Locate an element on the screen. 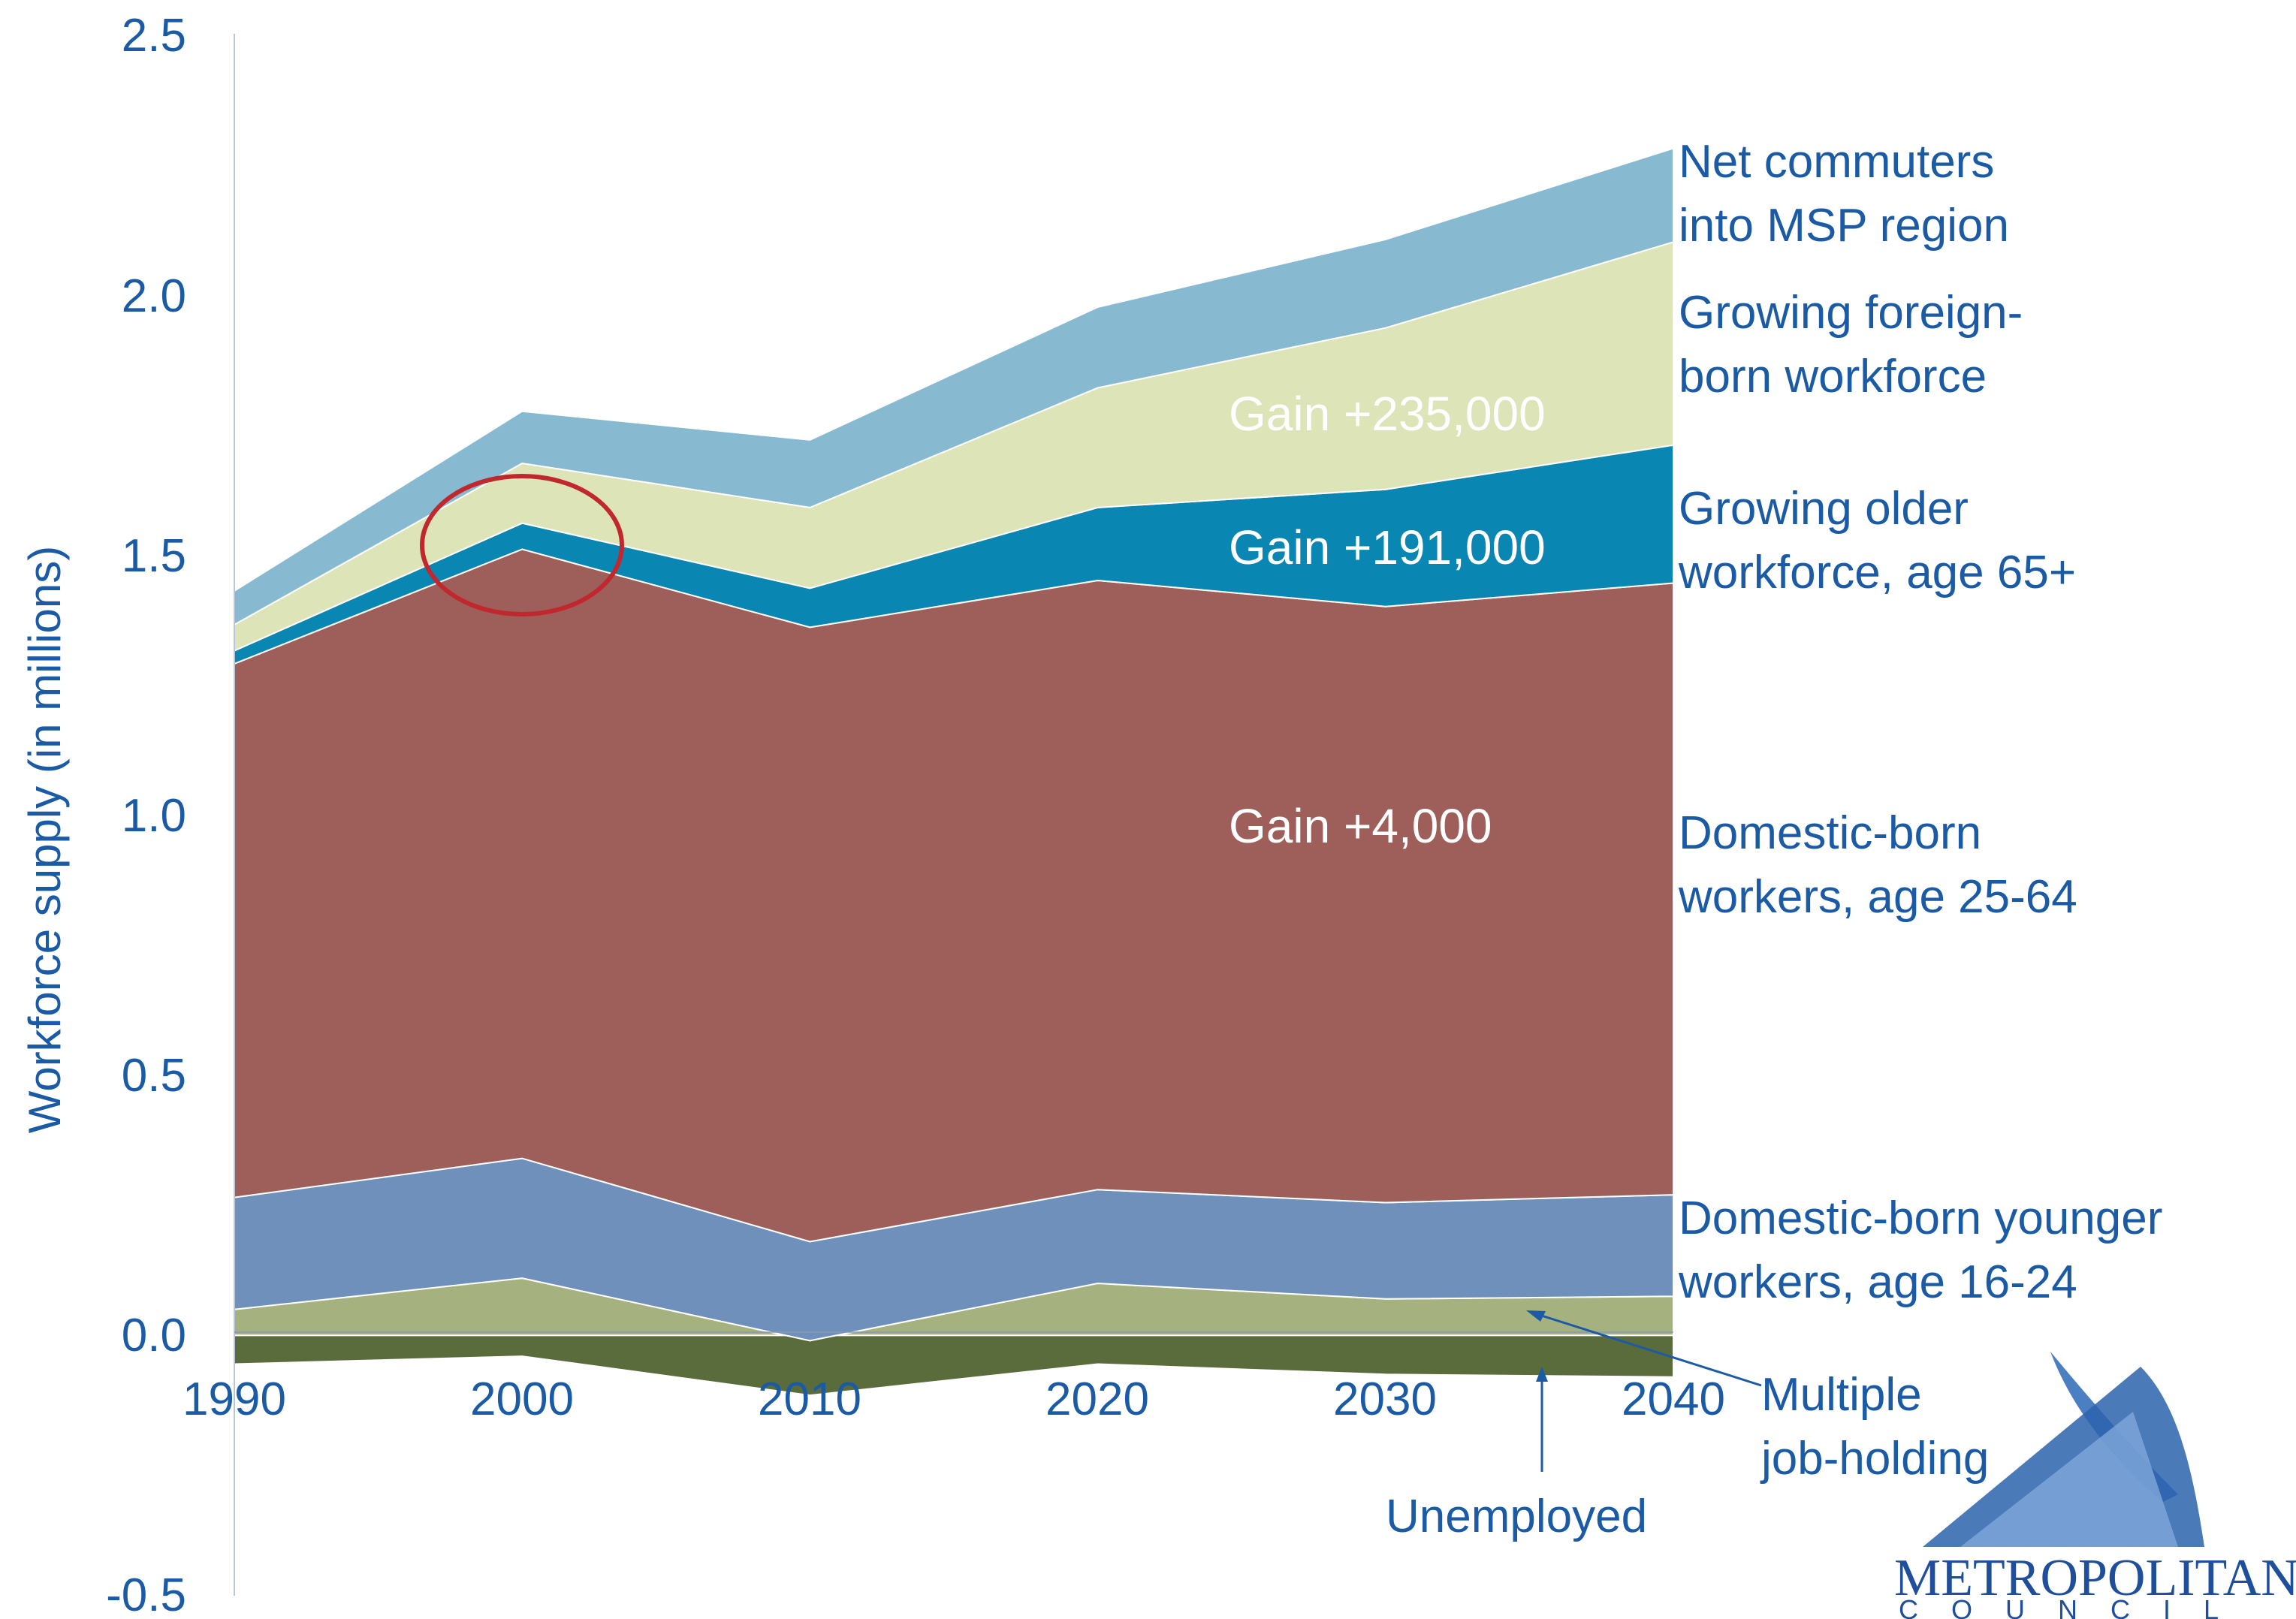 This screenshot has height=1619, width=2296. series-label-domestic-25-64: Domestic-born is located at coordinates (1830, 833).